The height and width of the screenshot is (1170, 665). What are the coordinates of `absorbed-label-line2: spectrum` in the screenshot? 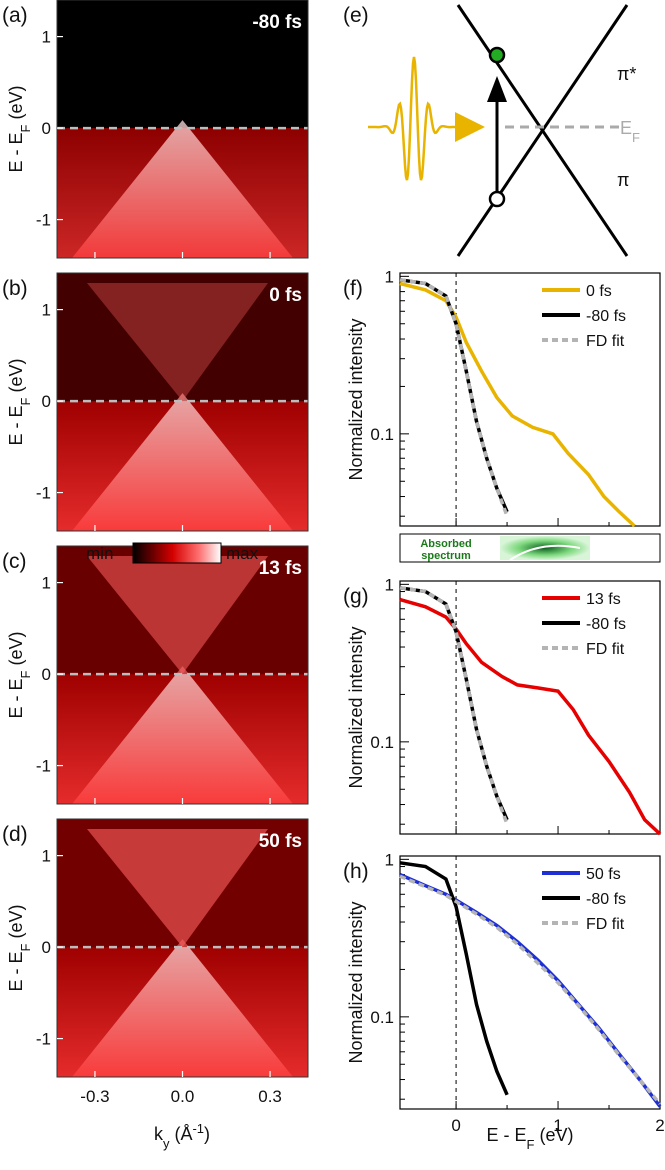 It's located at (446, 556).